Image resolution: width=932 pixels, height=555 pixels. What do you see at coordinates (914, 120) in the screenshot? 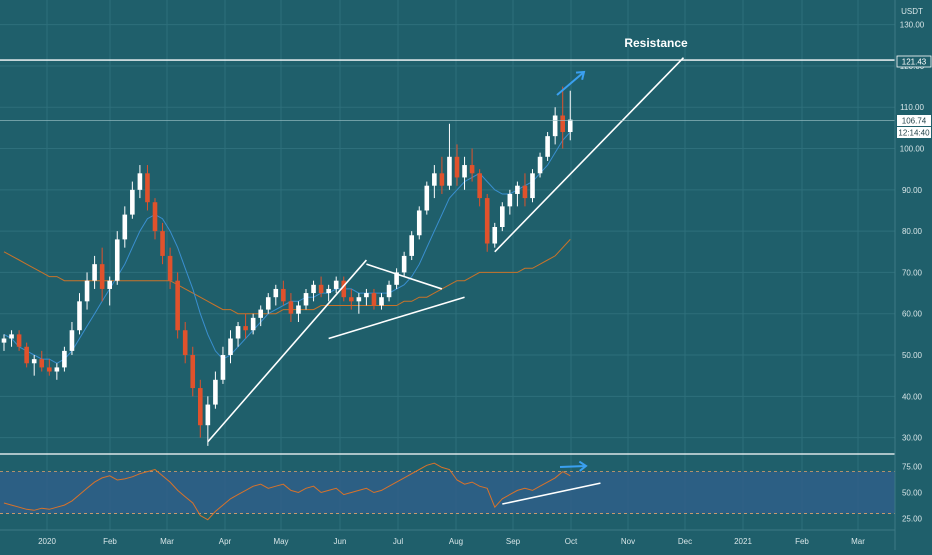
I see `last-price-tag: 106.74` at bounding box center [914, 120].